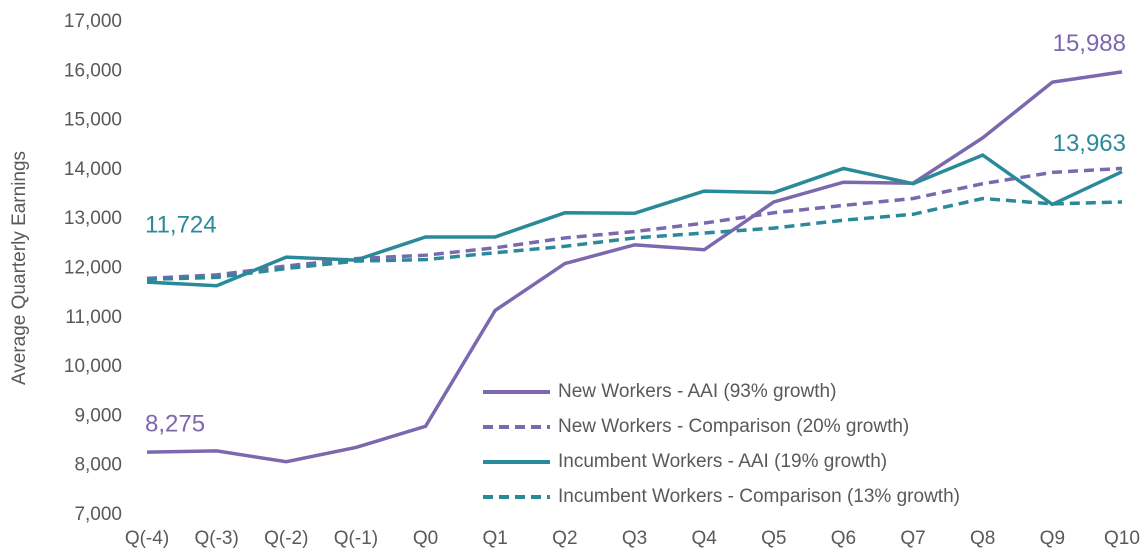 This screenshot has width=1148, height=553. I want to click on series-line, so click(634, 239).